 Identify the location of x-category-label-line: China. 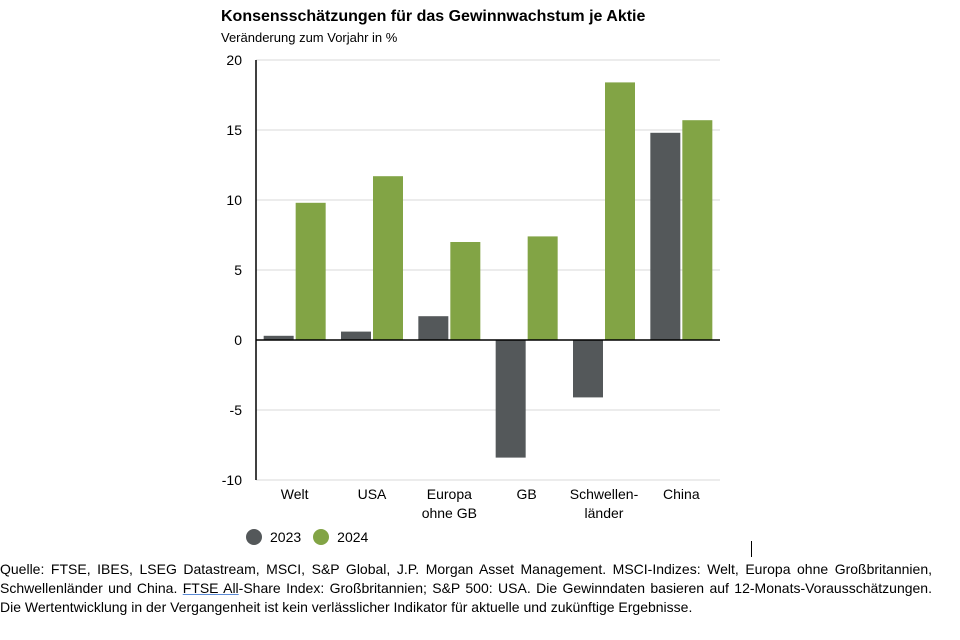
(681, 494).